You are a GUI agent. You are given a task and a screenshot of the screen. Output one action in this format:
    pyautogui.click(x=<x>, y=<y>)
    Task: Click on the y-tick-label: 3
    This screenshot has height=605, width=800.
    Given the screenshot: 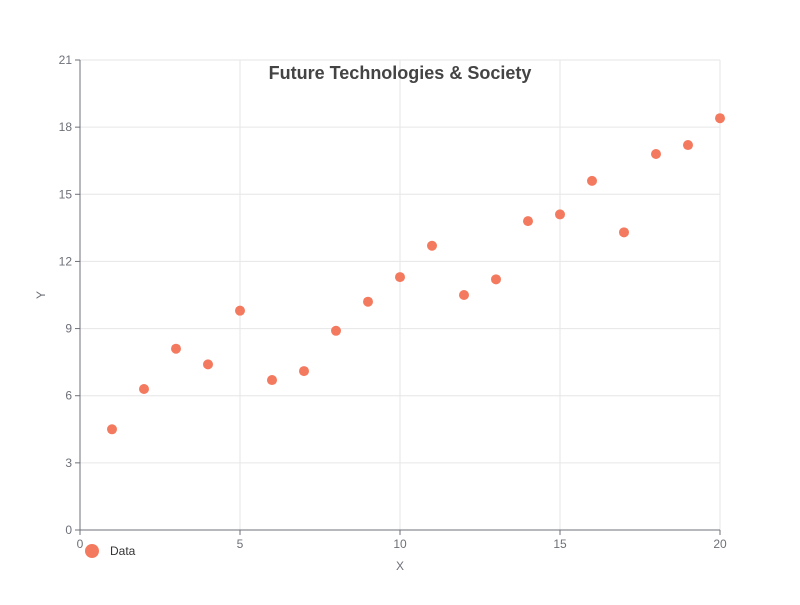 What is the action you would take?
    pyautogui.click(x=68, y=463)
    